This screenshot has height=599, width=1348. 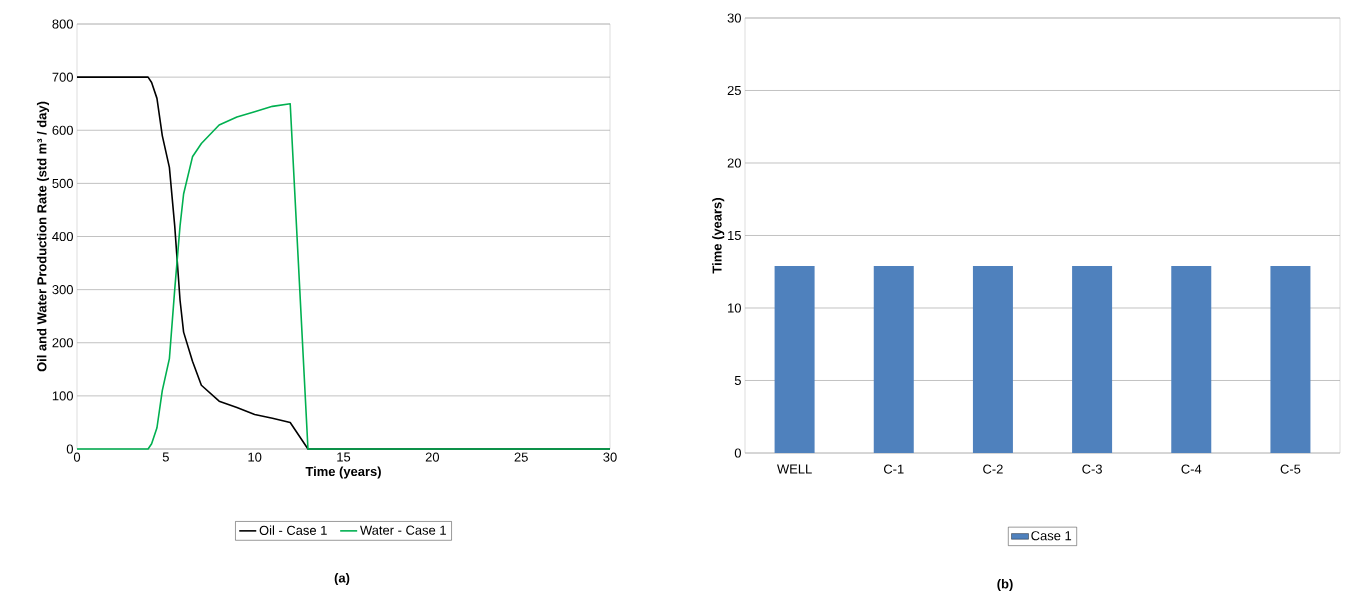 What do you see at coordinates (794, 469) in the screenshot?
I see `x-tick-label: WELL` at bounding box center [794, 469].